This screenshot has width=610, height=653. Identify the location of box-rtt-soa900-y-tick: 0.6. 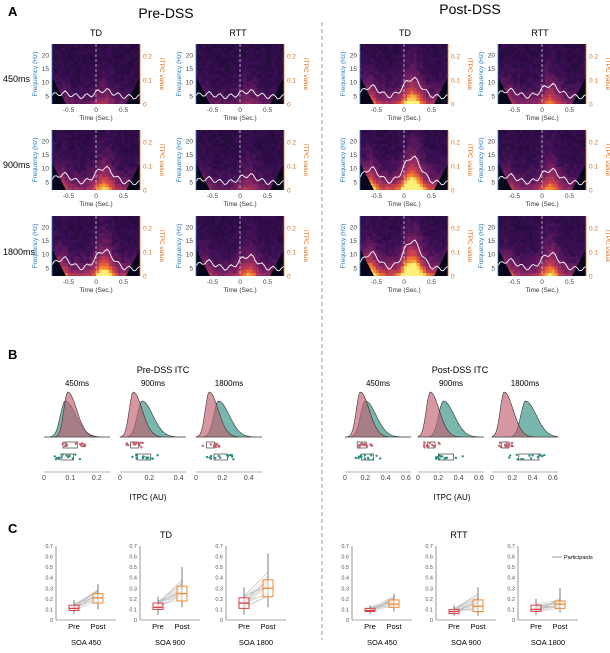
(429, 558).